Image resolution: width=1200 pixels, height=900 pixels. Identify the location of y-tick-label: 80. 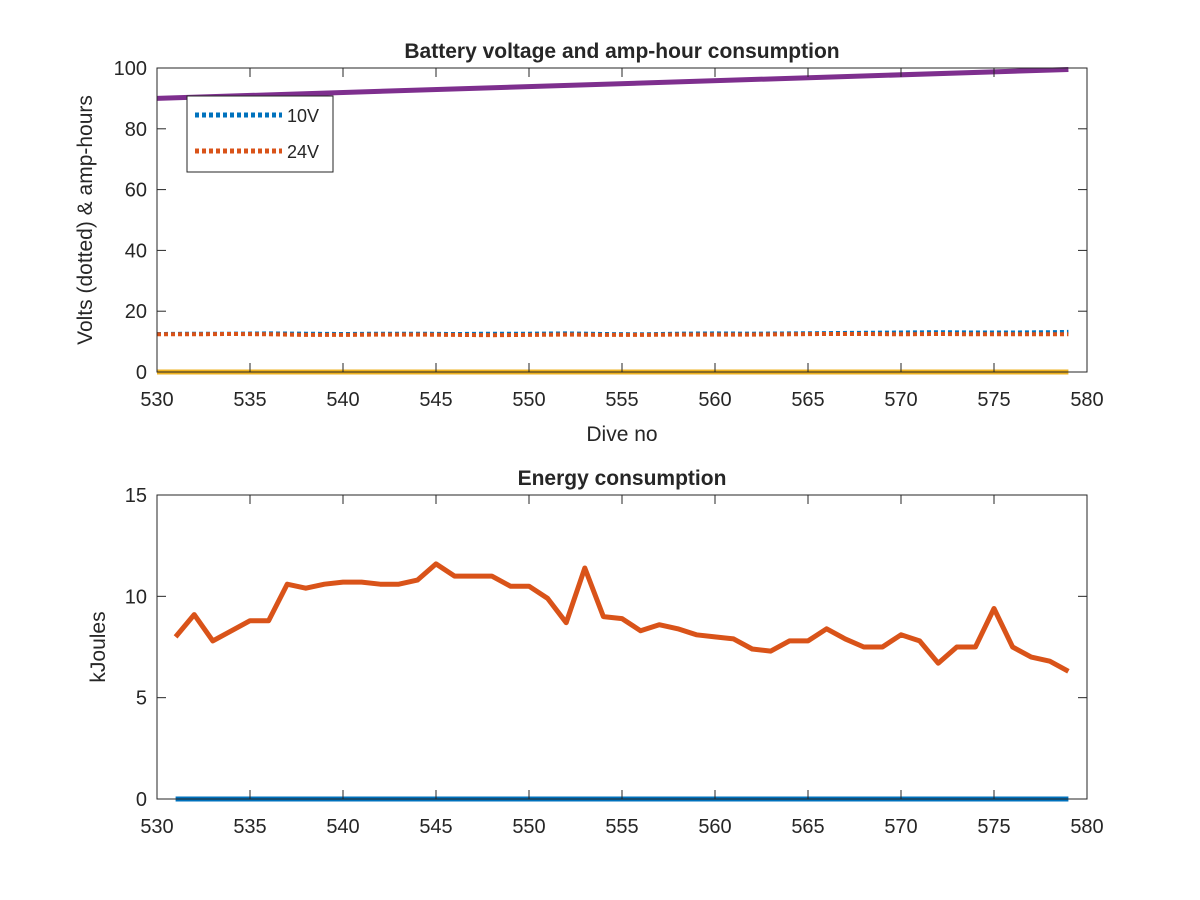
(136, 130).